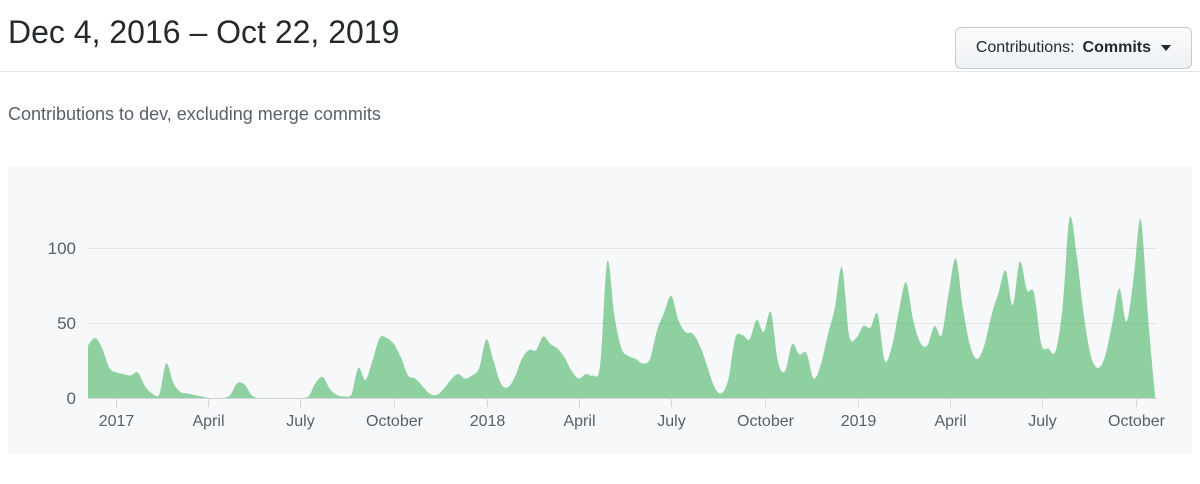  I want to click on page-title: Dec 4, 2016 – Oct 22, 2019, so click(204, 32).